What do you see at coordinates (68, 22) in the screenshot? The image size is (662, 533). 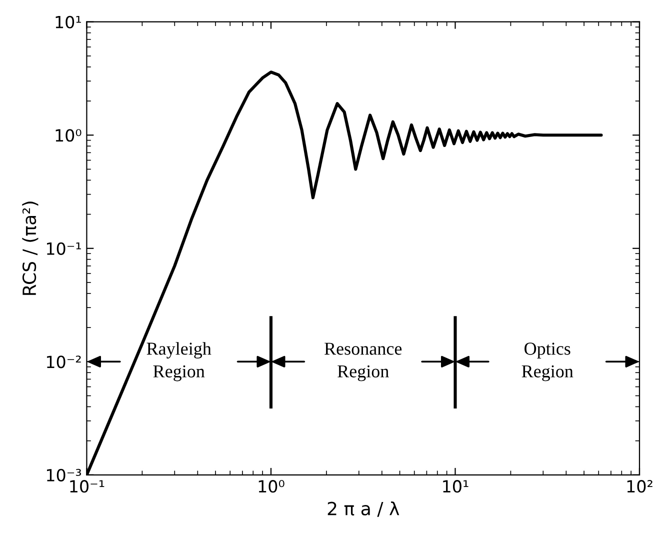 I see `y-tick-label: 10¹` at bounding box center [68, 22].